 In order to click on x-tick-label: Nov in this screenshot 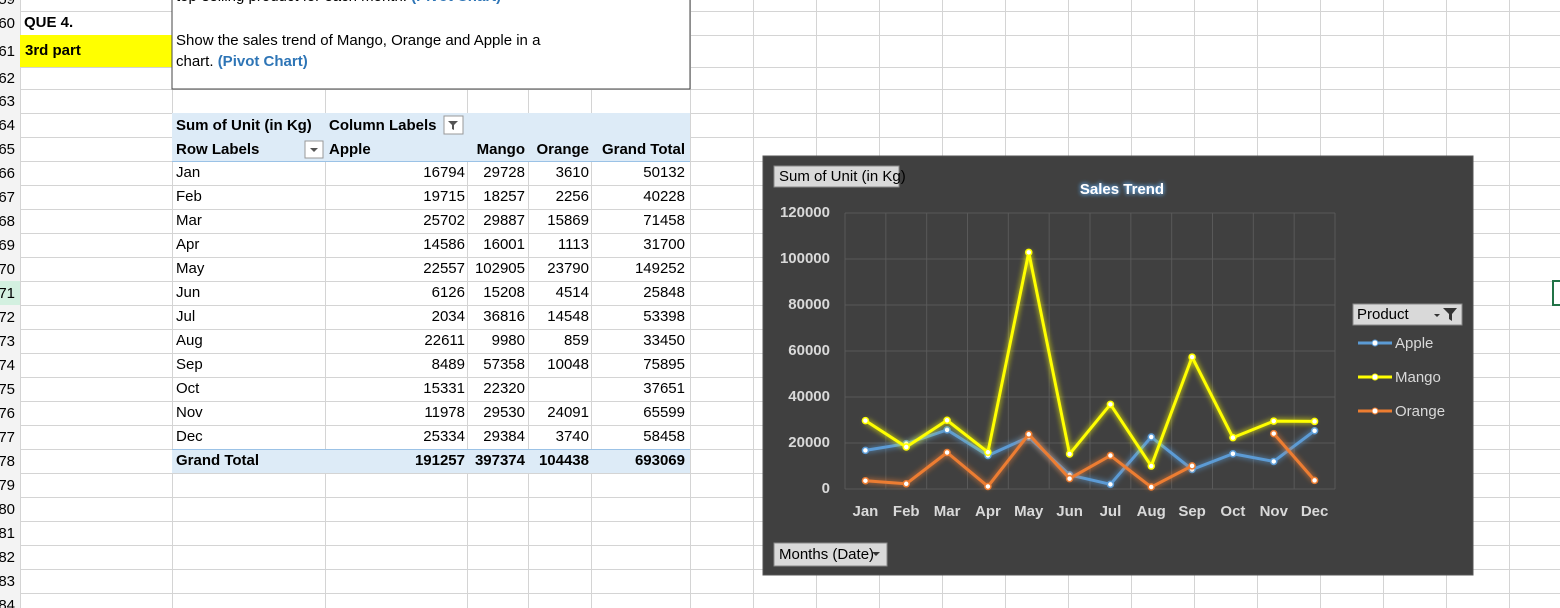, I will do `click(1274, 511)`.